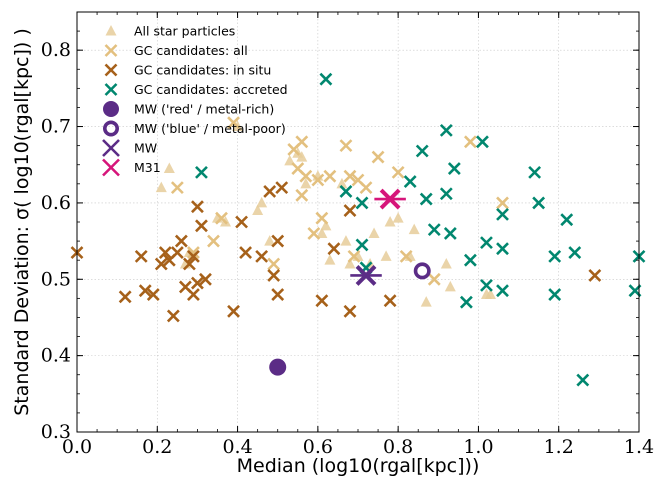 The width and height of the screenshot is (667, 479). I want to click on legend-item: GC candidates: accreted, so click(196, 89).